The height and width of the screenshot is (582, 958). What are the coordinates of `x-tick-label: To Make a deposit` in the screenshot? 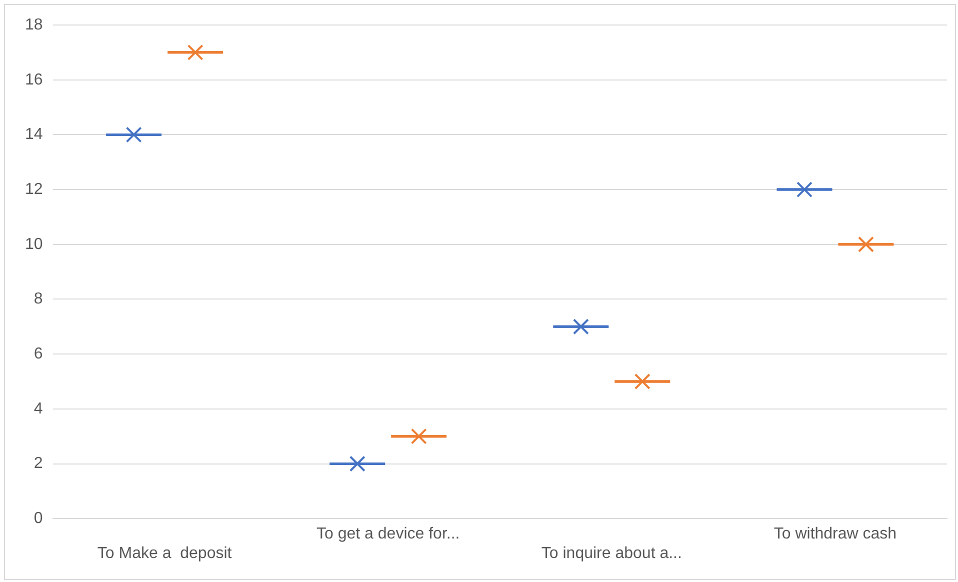 It's located at (164, 553).